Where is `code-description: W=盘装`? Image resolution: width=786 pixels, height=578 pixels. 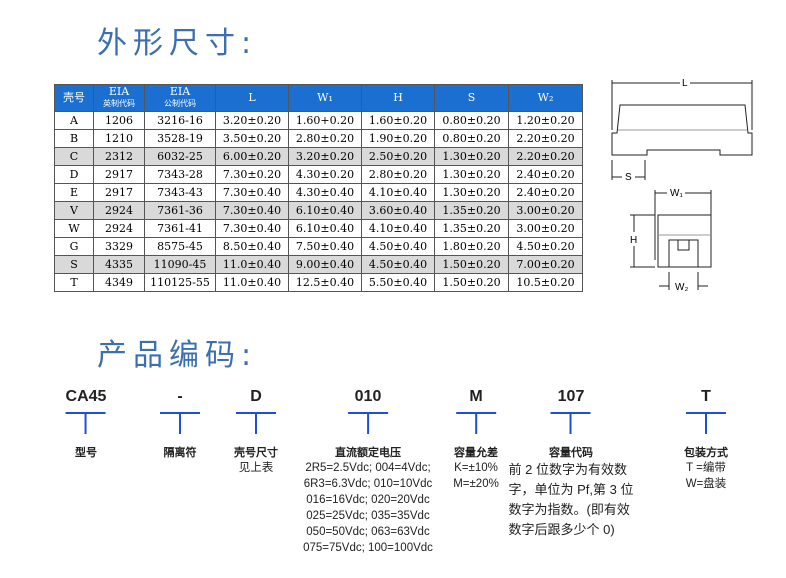
code-description: W=盘装 is located at coordinates (706, 484).